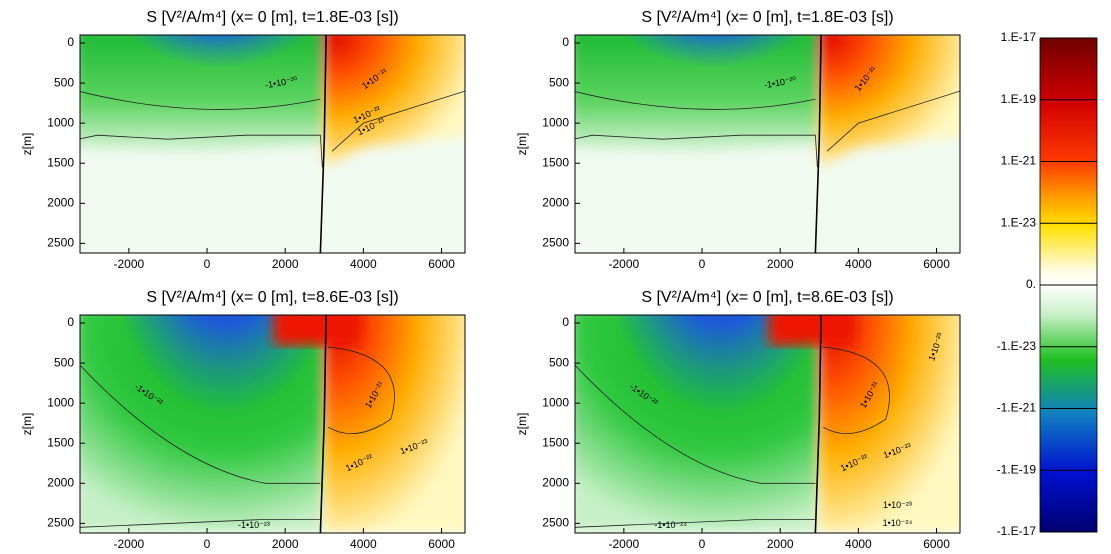 The image size is (1111, 554). Describe the element at coordinates (1017, 531) in the screenshot. I see `colorbar-tick-label: -1.E-17` at that location.